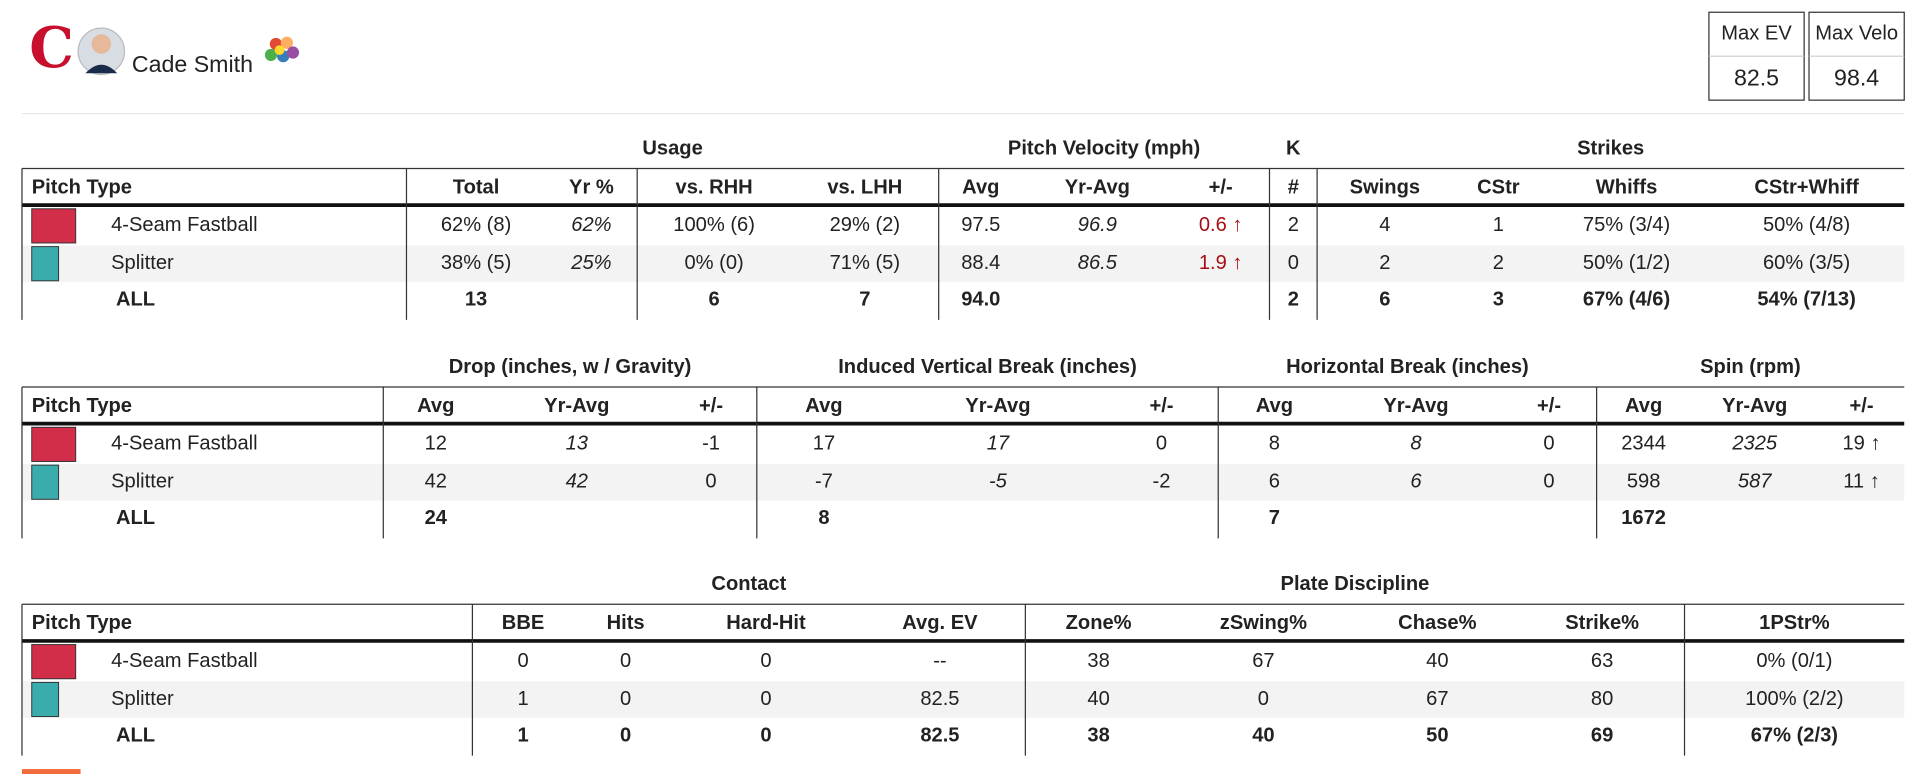  Describe the element at coordinates (1794, 623) in the screenshot. I see `column-header: 1PStr%` at that location.